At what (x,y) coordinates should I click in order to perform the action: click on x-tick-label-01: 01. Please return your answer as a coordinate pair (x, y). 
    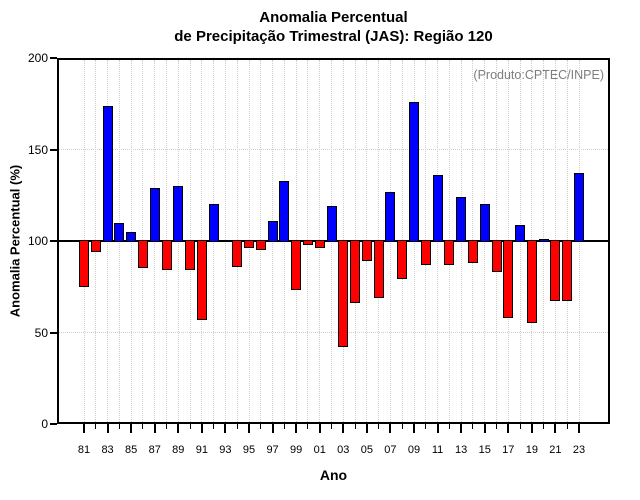
    Looking at the image, I should click on (319, 450).